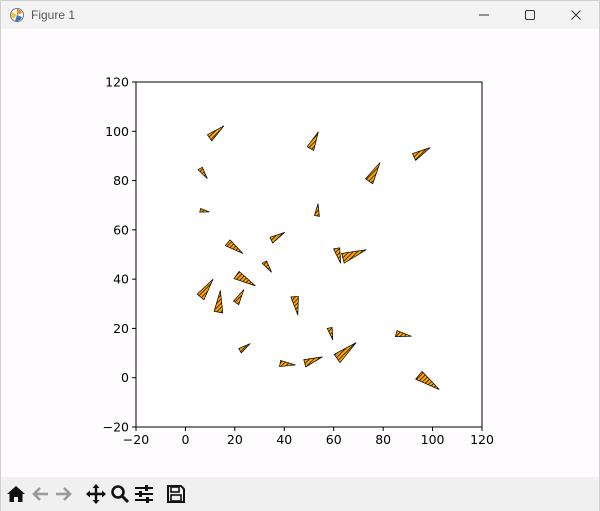  I want to click on back-button, so click(40, 494).